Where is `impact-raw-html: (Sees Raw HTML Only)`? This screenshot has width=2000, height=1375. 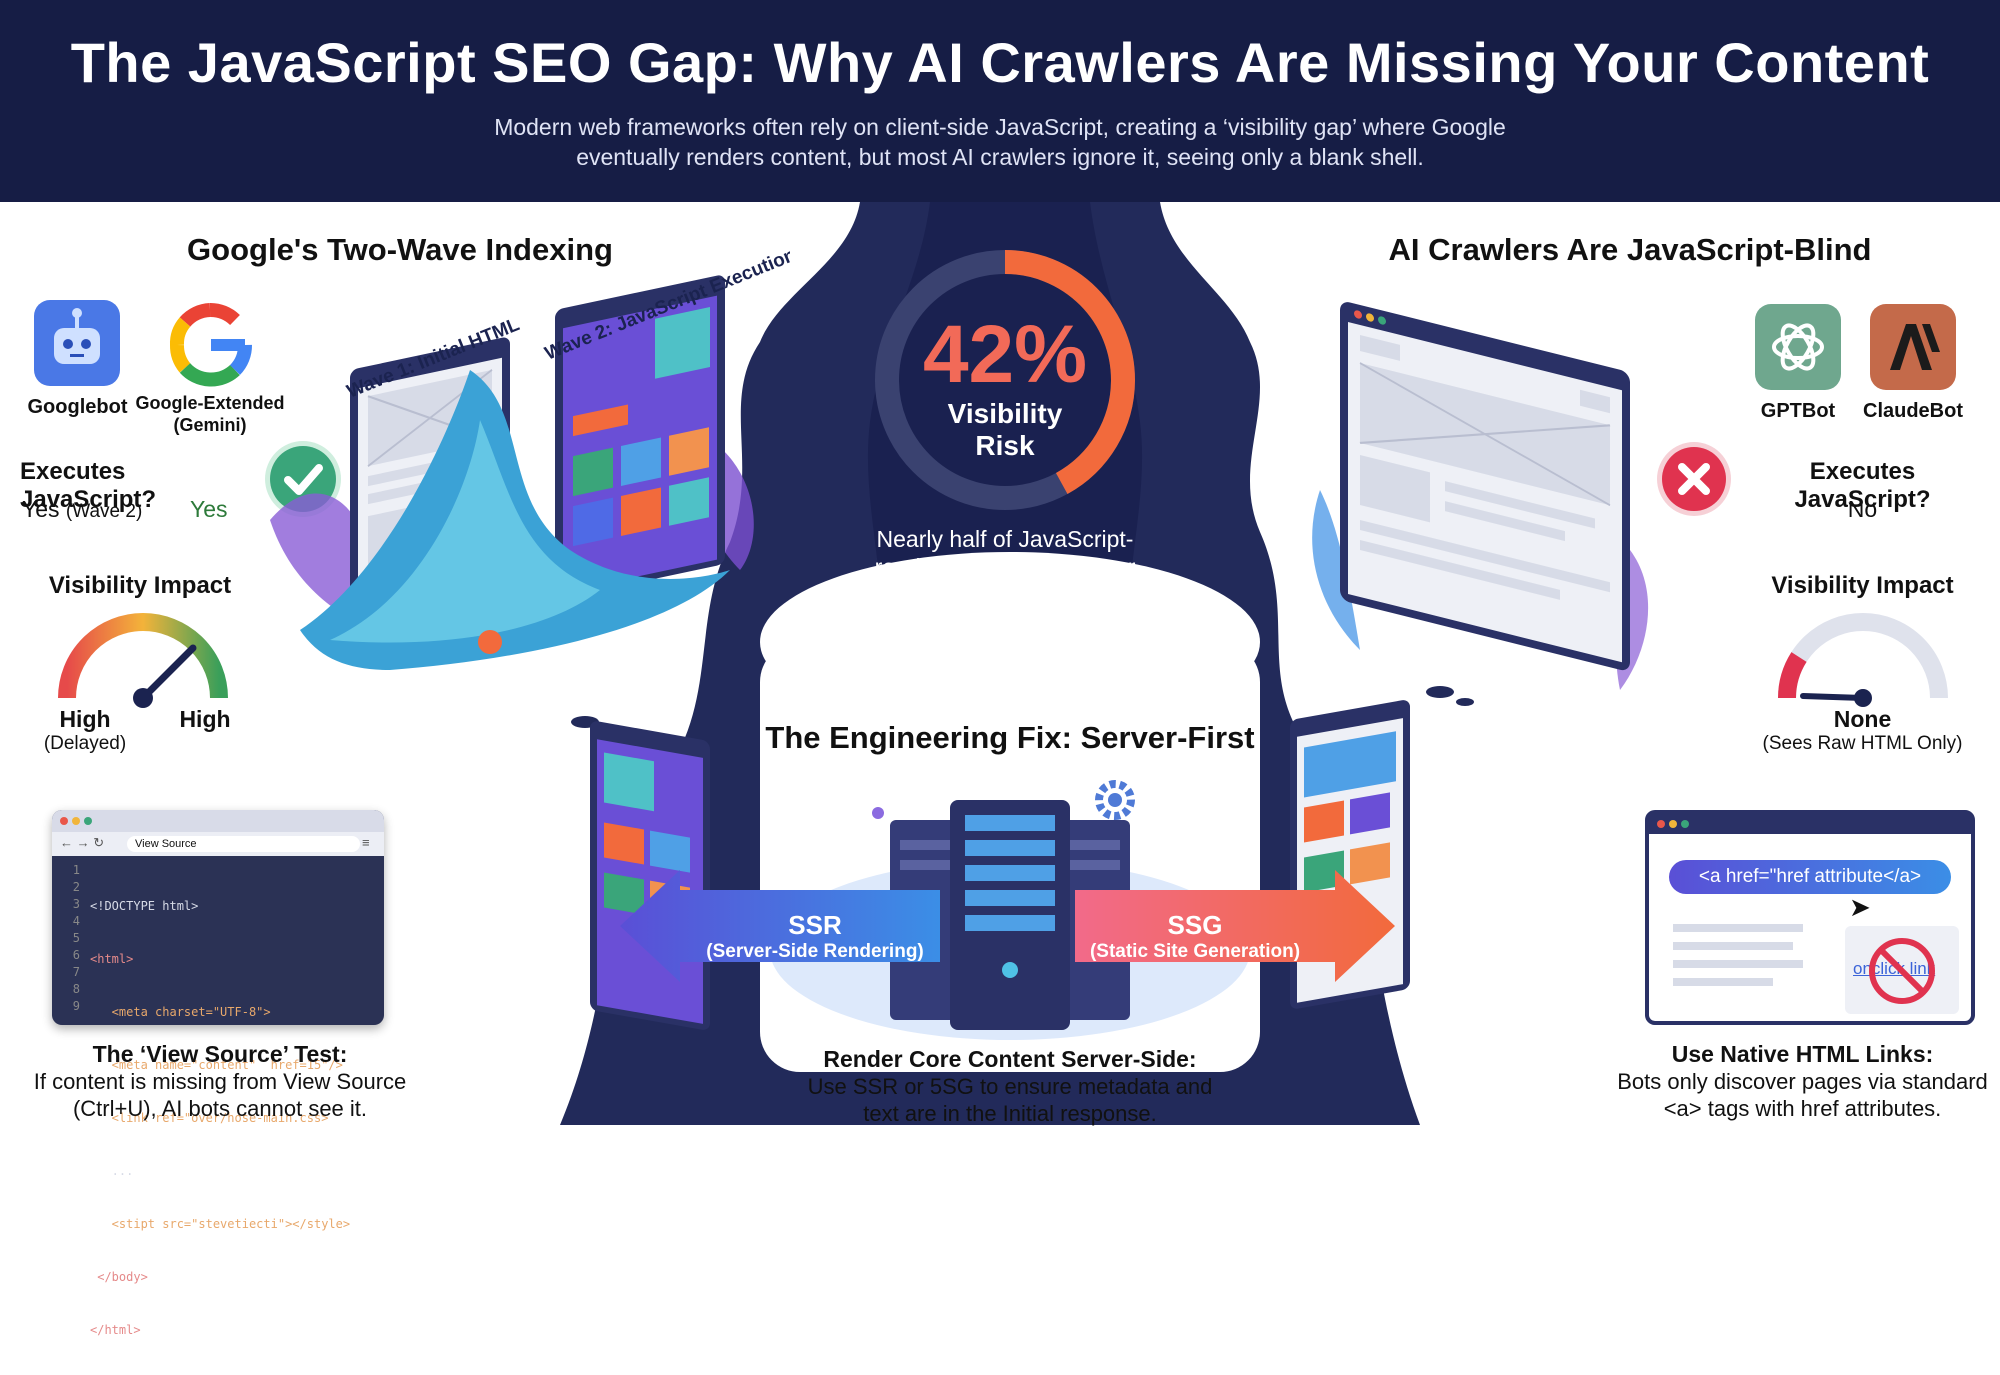 impact-raw-html: (Sees Raw HTML Only) is located at coordinates (1862, 743).